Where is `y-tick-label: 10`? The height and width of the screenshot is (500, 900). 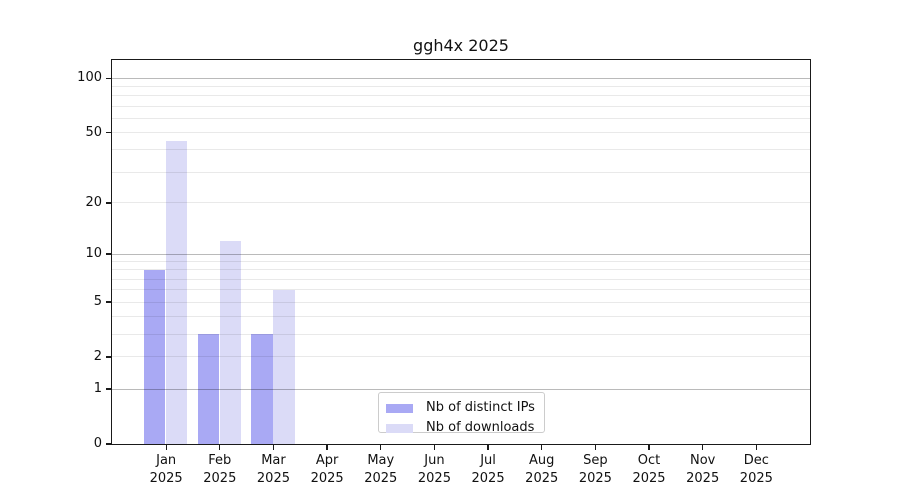 y-tick-label: 10 is located at coordinates (93, 254).